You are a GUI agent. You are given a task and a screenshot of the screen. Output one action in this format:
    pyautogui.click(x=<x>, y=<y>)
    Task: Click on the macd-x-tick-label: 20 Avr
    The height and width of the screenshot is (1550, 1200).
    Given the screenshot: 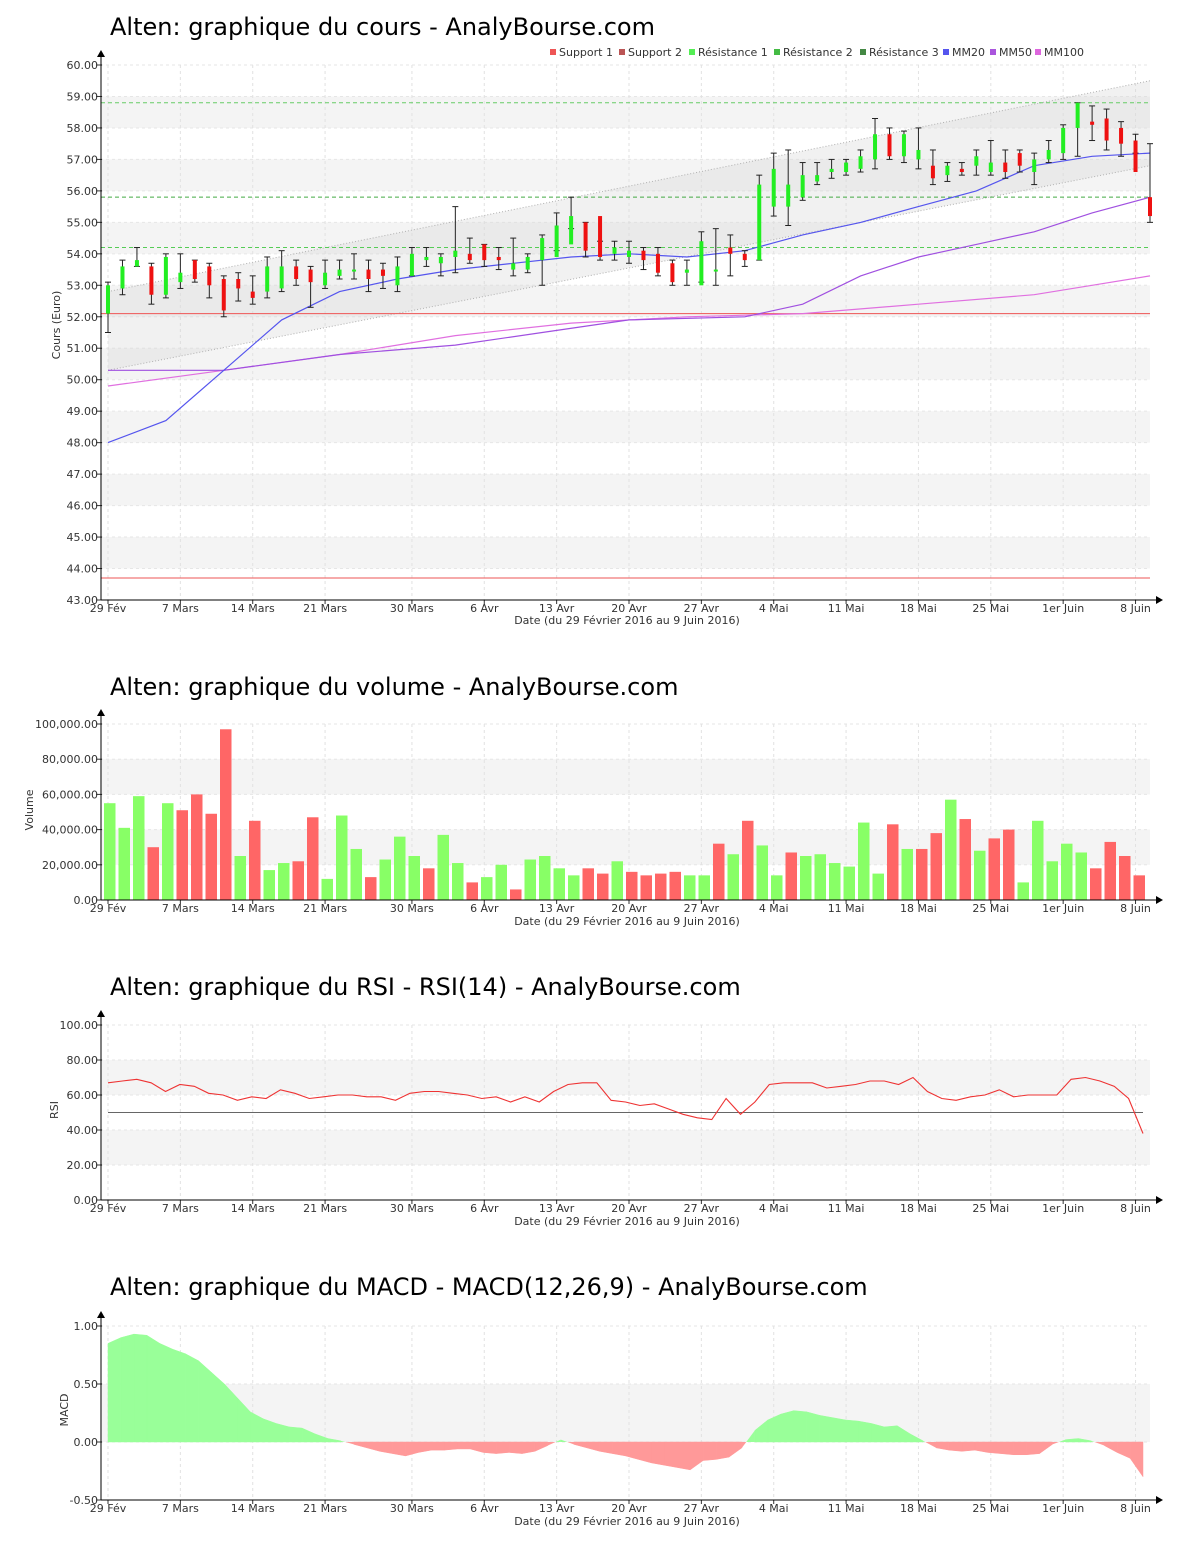 What is the action you would take?
    pyautogui.click(x=629, y=1508)
    